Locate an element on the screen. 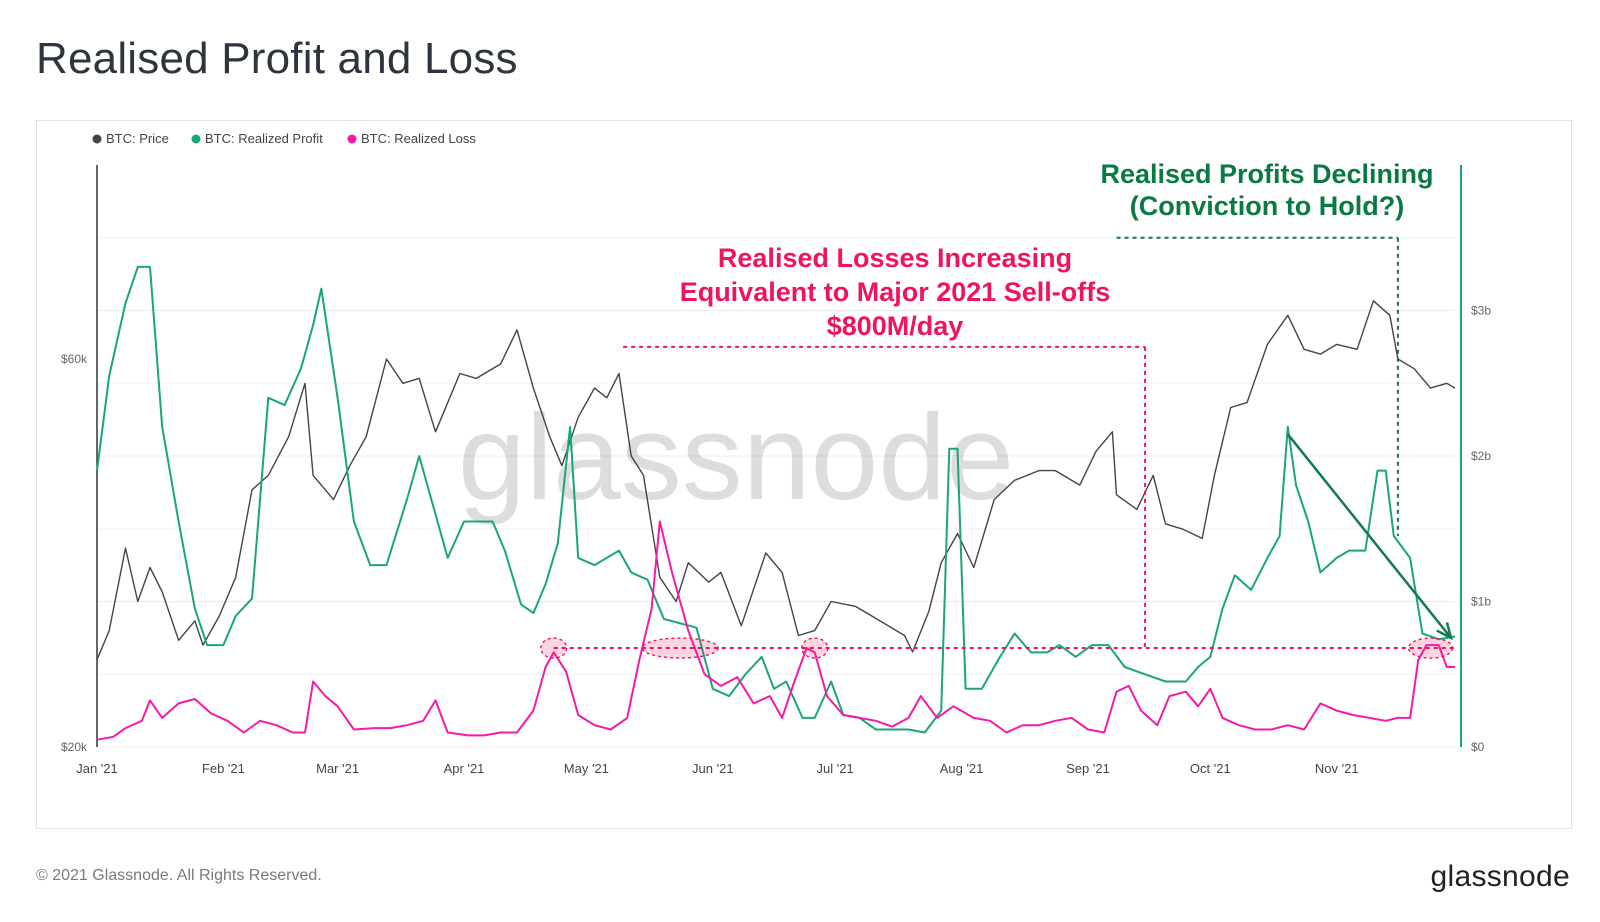 Image resolution: width=1600 pixels, height=922 pixels. loss-annotation-line-1: Realised Losses Increasing is located at coordinates (895, 258).